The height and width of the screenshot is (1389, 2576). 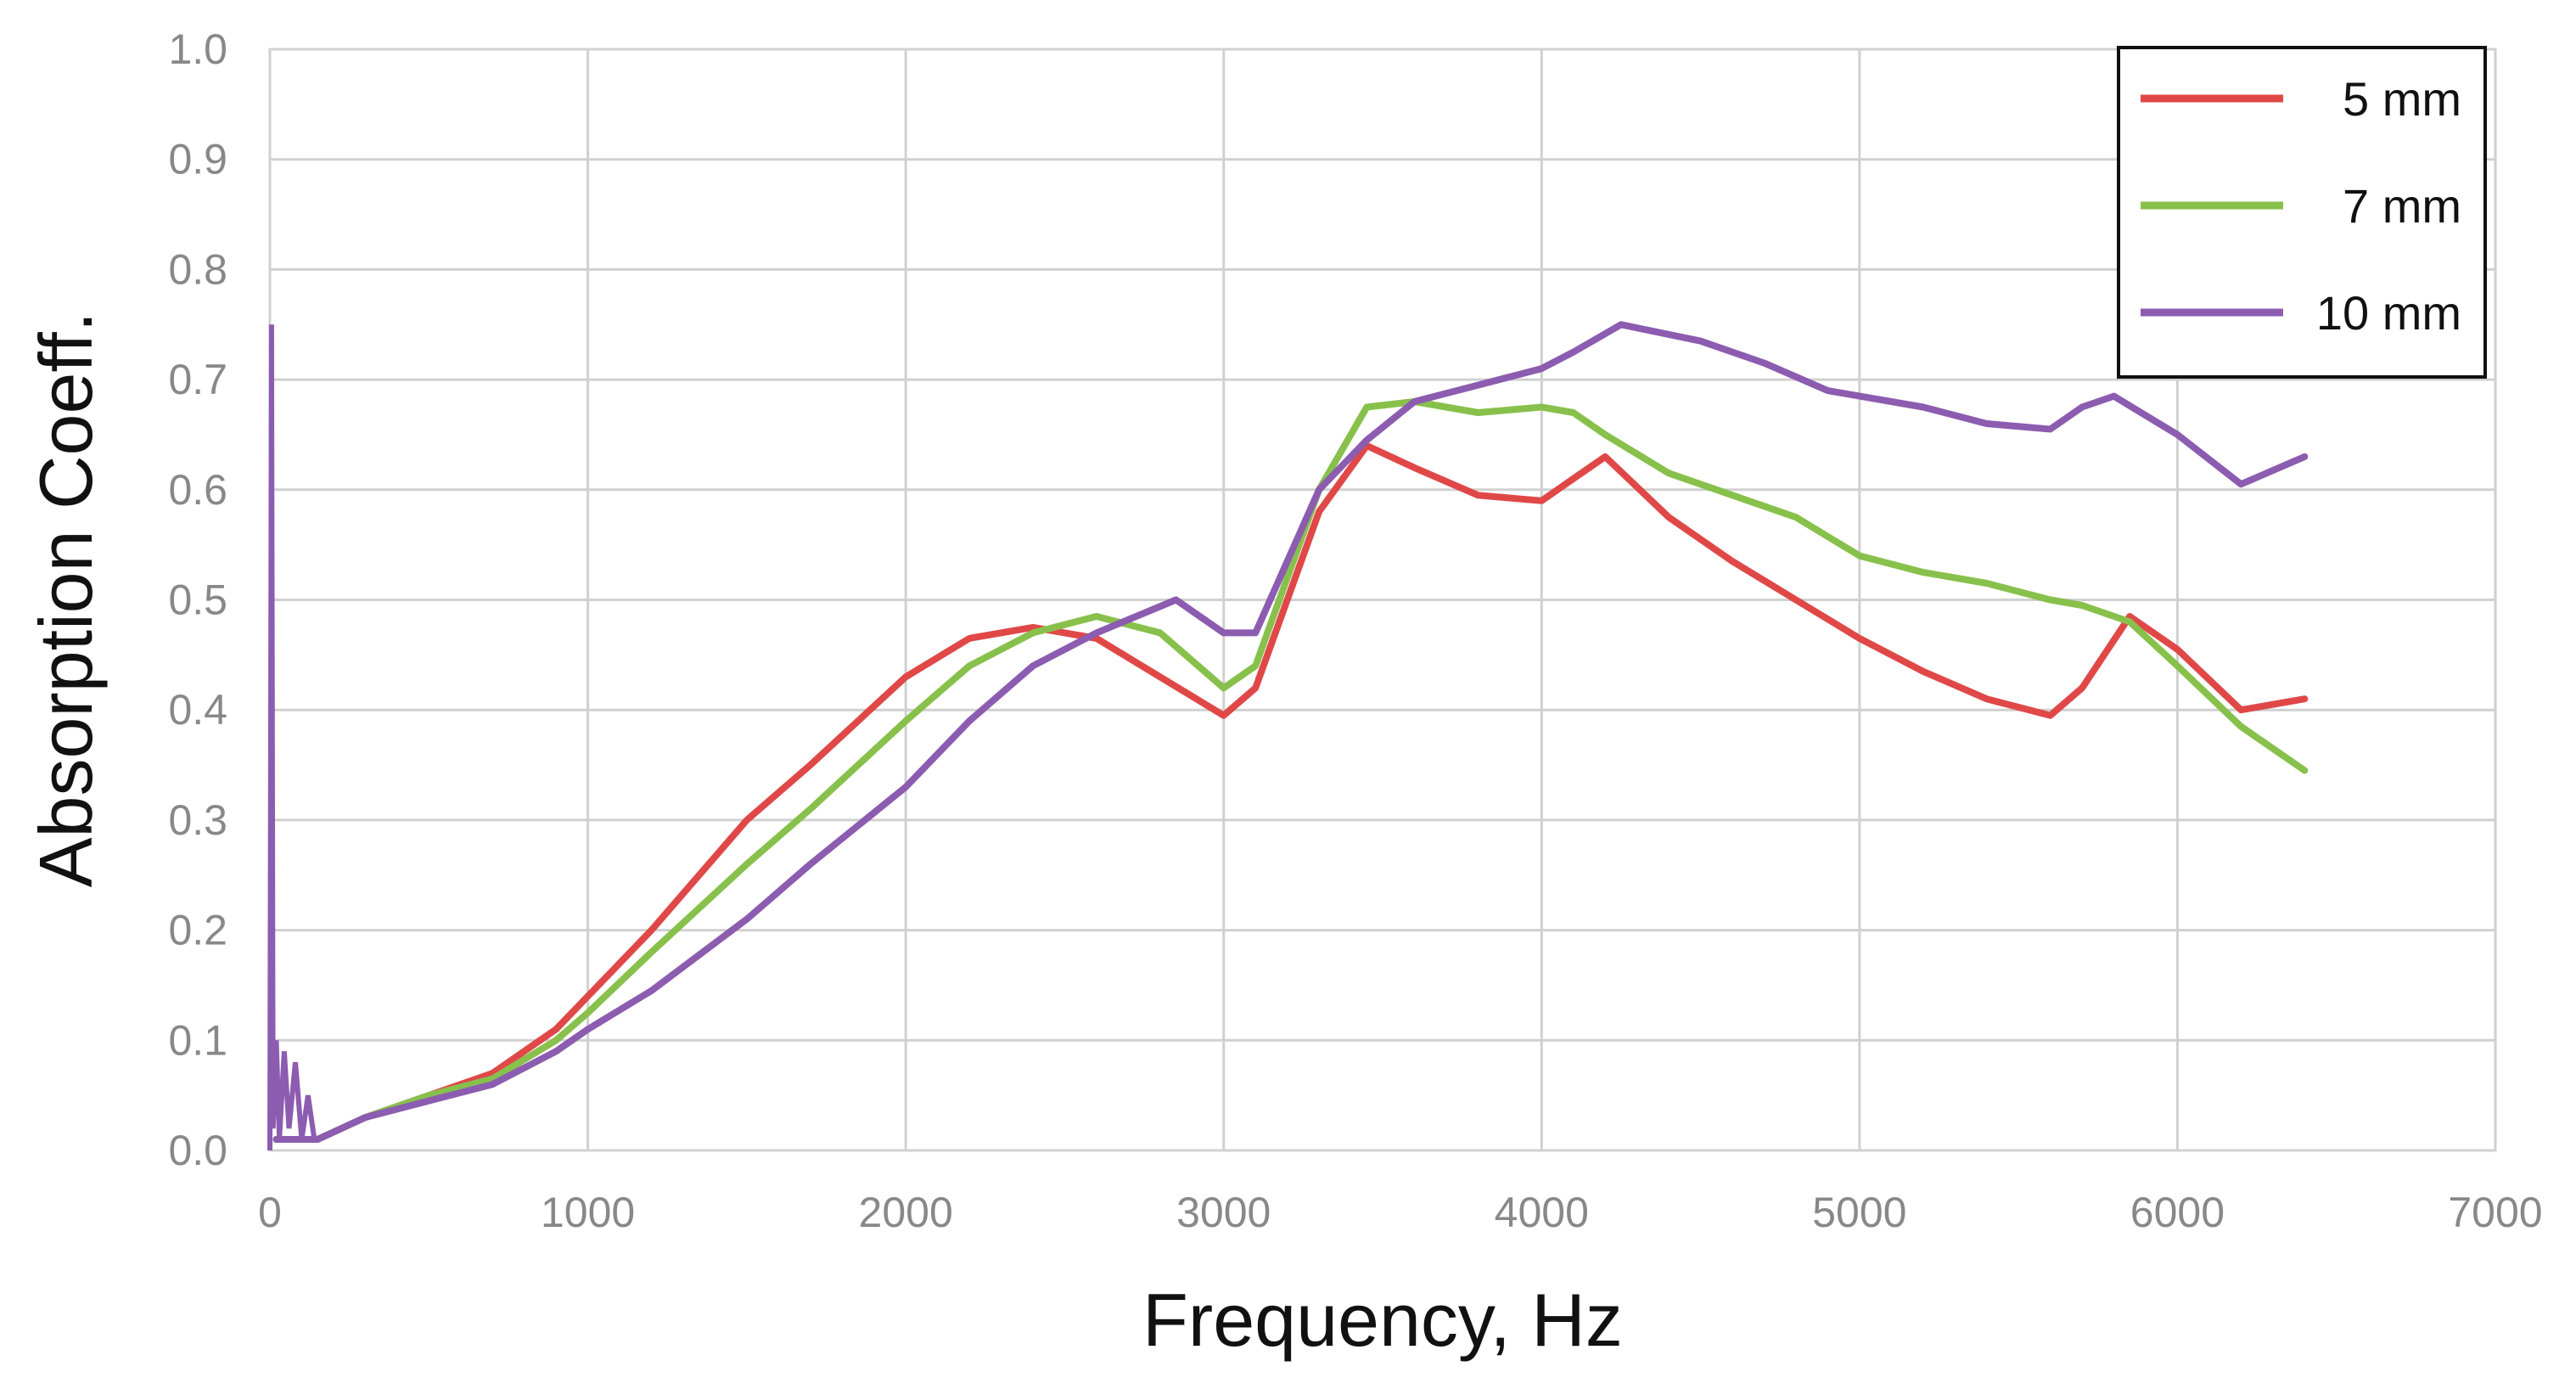 I want to click on y-axis-title: Absorption Coeff., so click(x=66, y=599).